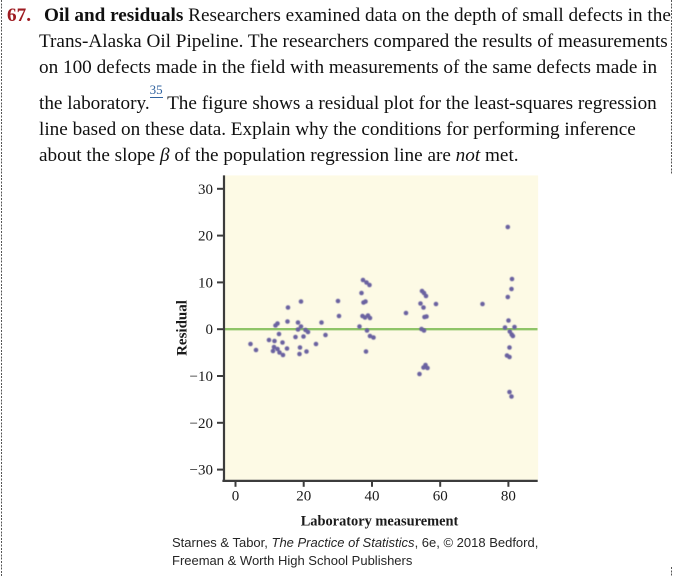  What do you see at coordinates (440, 497) in the screenshot?
I see `svg-text: 60` at bounding box center [440, 497].